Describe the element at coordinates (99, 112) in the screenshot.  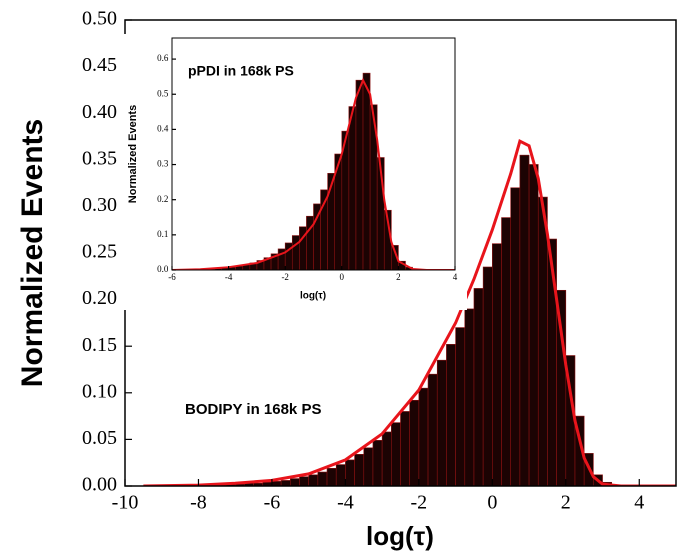
I see `y-tick-label: 0.40` at that location.